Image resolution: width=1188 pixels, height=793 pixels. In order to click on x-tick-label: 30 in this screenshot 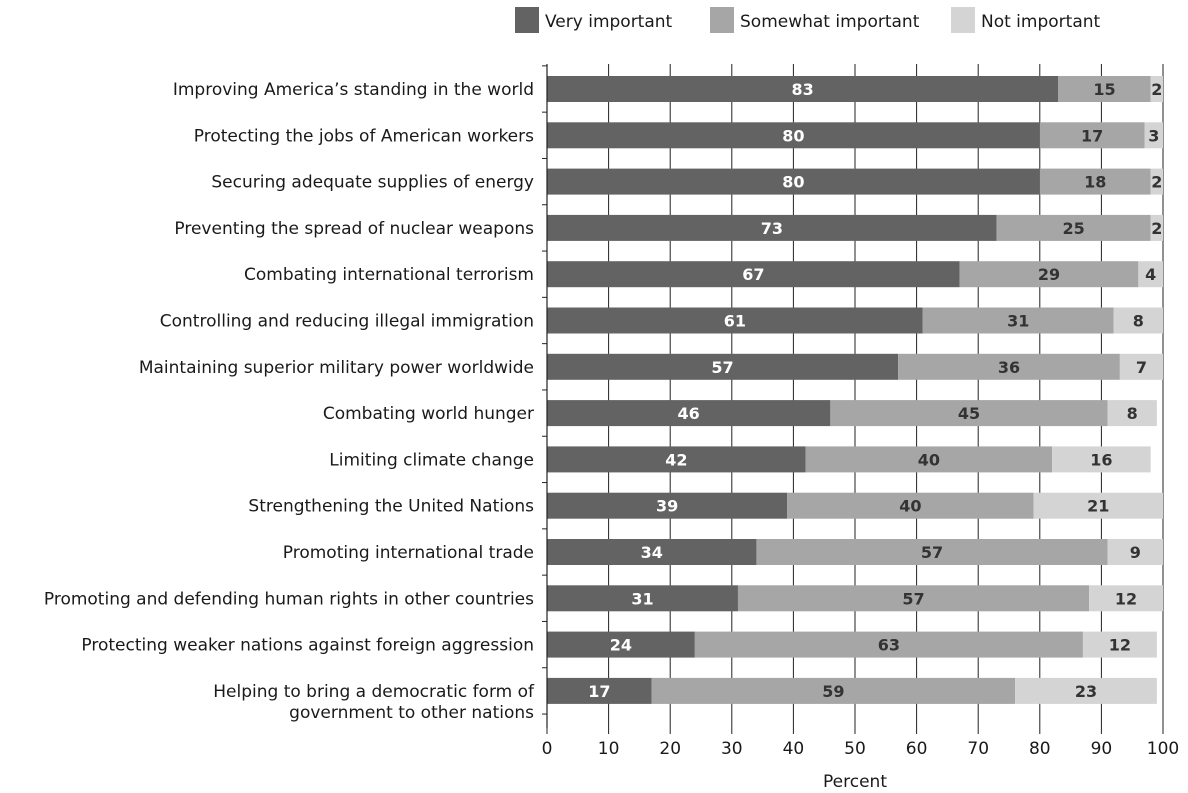, I will do `click(732, 749)`.